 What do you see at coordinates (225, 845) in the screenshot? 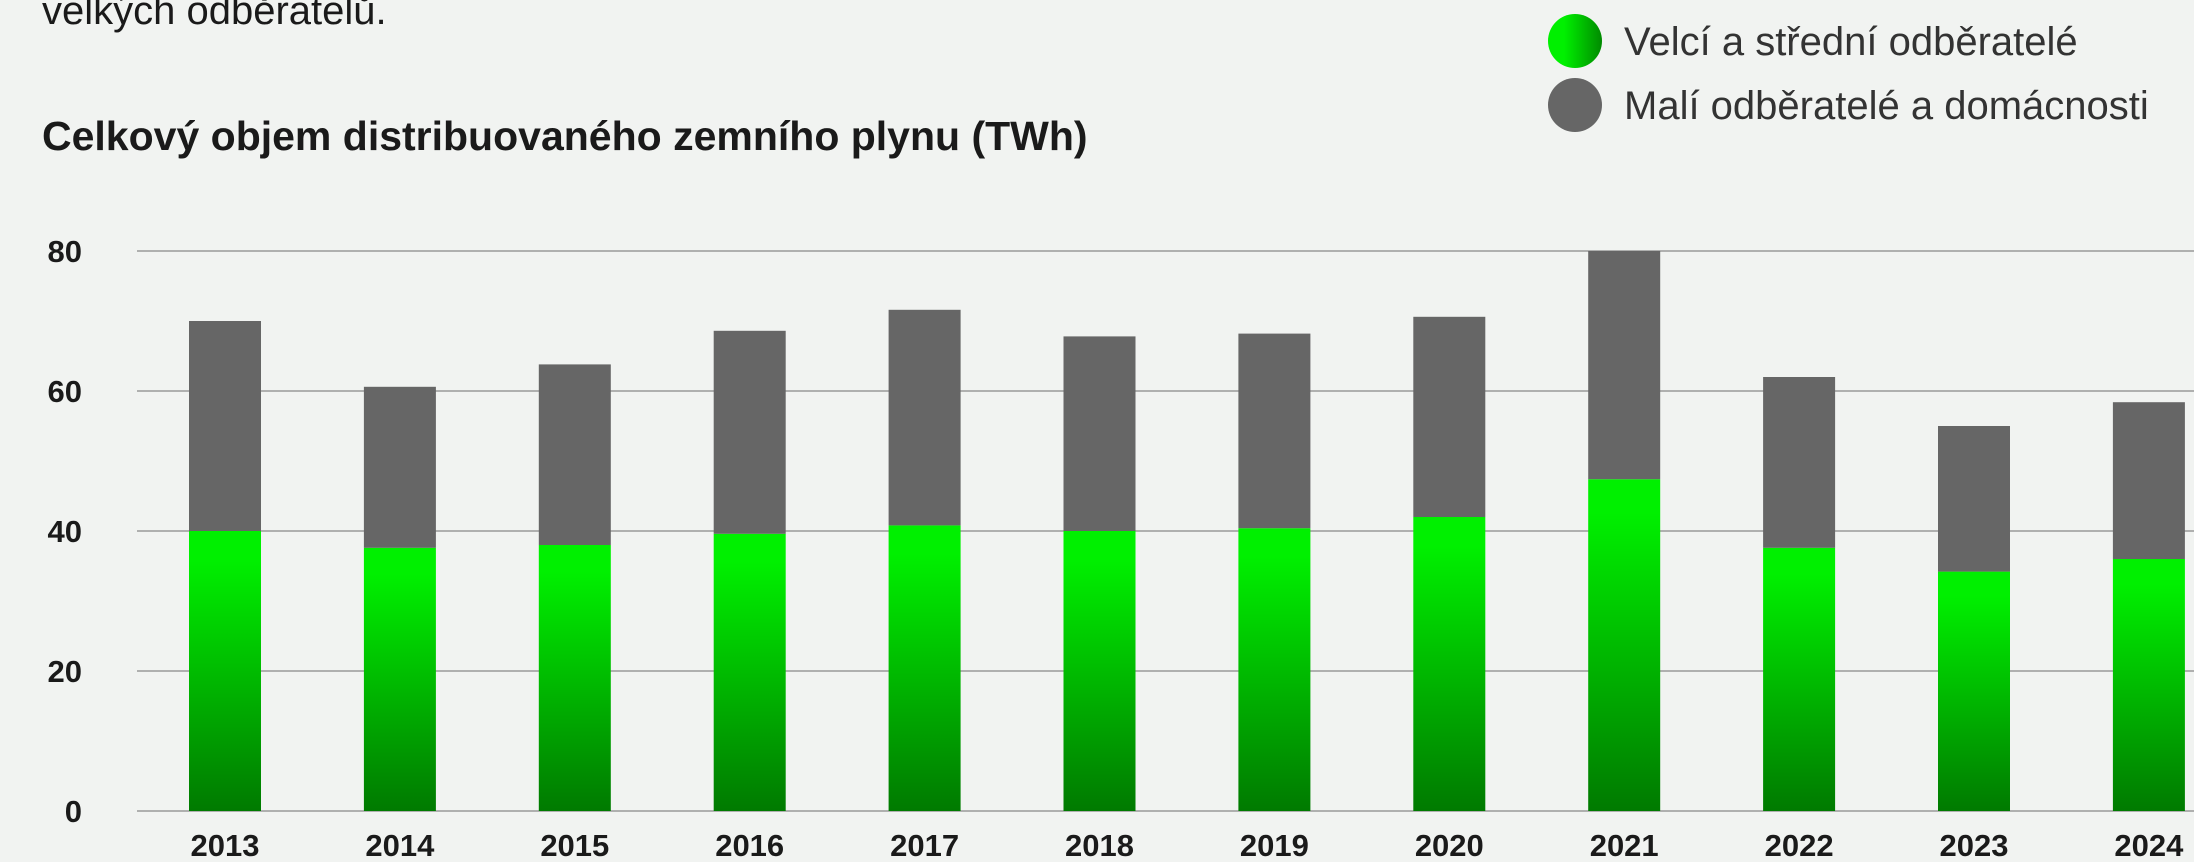
I see `x-tick-label: 2013` at bounding box center [225, 845].